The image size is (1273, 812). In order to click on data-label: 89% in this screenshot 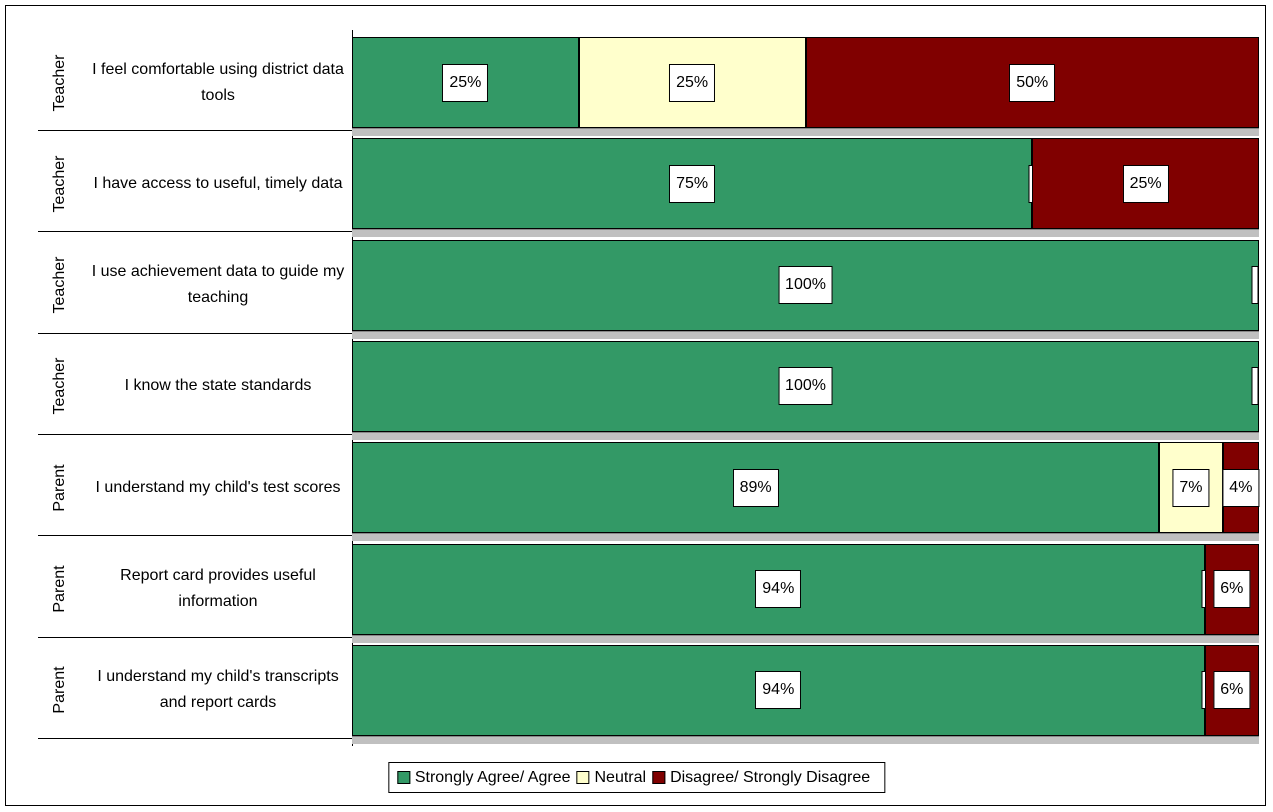, I will do `click(755, 487)`.